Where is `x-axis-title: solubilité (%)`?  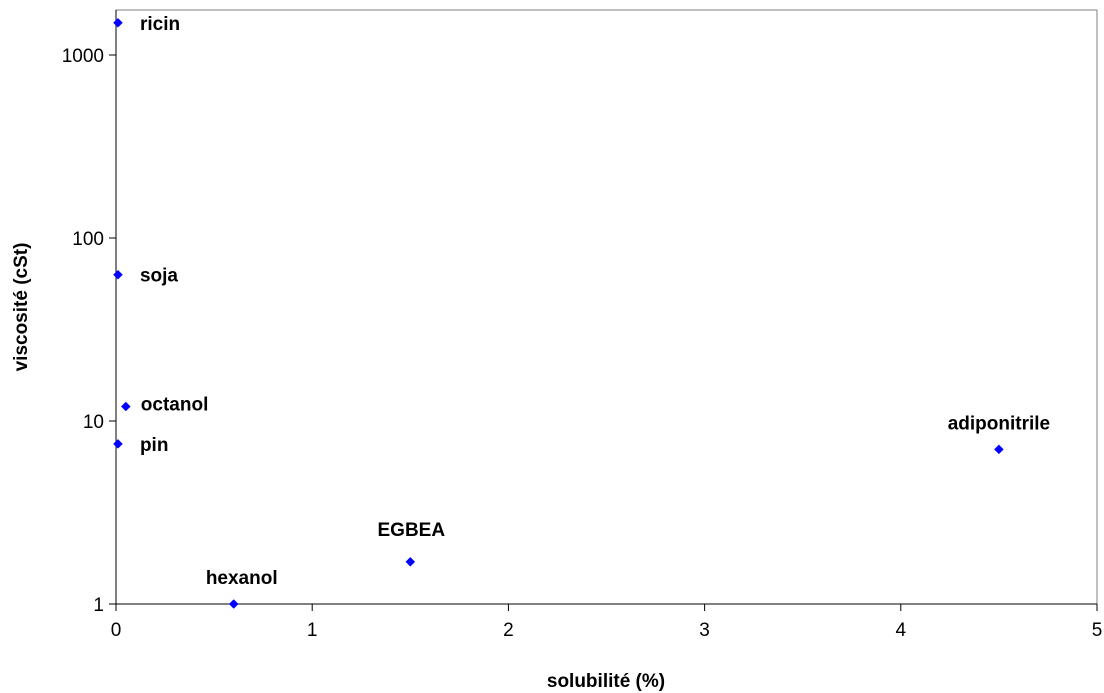 x-axis-title: solubilité (%) is located at coordinates (606, 681).